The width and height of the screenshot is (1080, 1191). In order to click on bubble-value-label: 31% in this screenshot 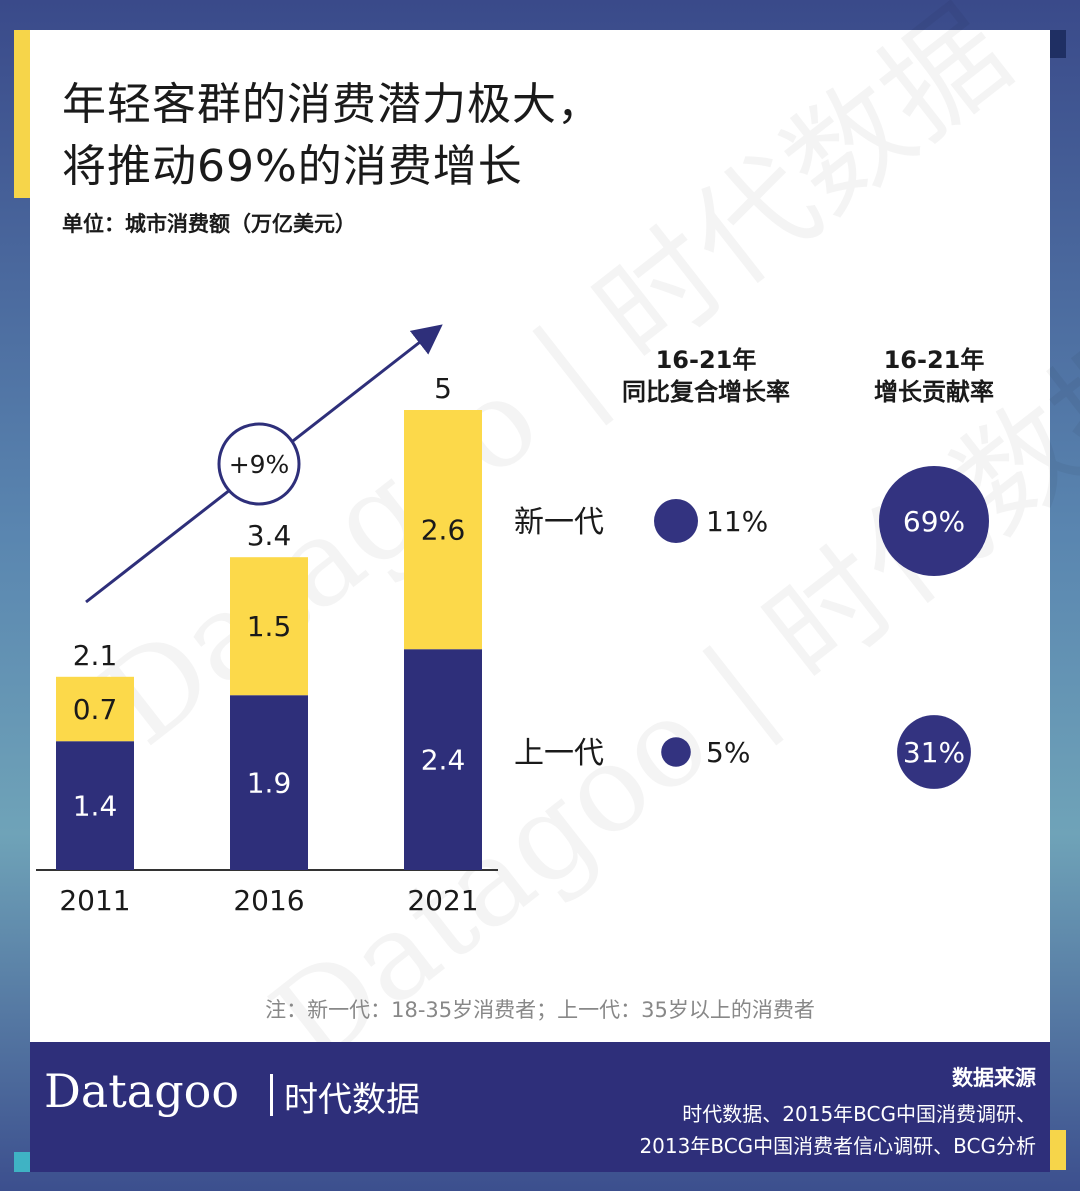, I will do `click(934, 752)`.